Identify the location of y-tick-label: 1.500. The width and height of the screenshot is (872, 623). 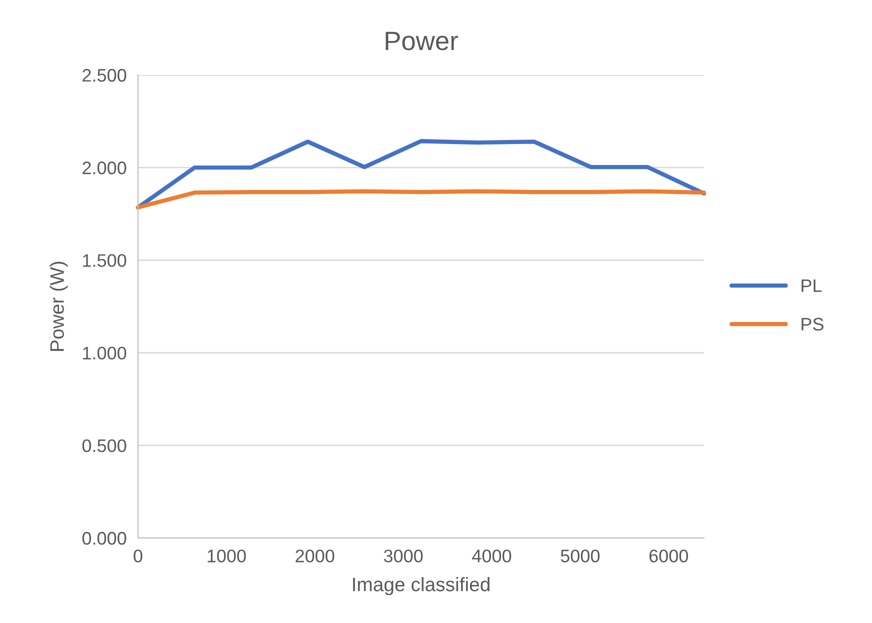
(104, 260).